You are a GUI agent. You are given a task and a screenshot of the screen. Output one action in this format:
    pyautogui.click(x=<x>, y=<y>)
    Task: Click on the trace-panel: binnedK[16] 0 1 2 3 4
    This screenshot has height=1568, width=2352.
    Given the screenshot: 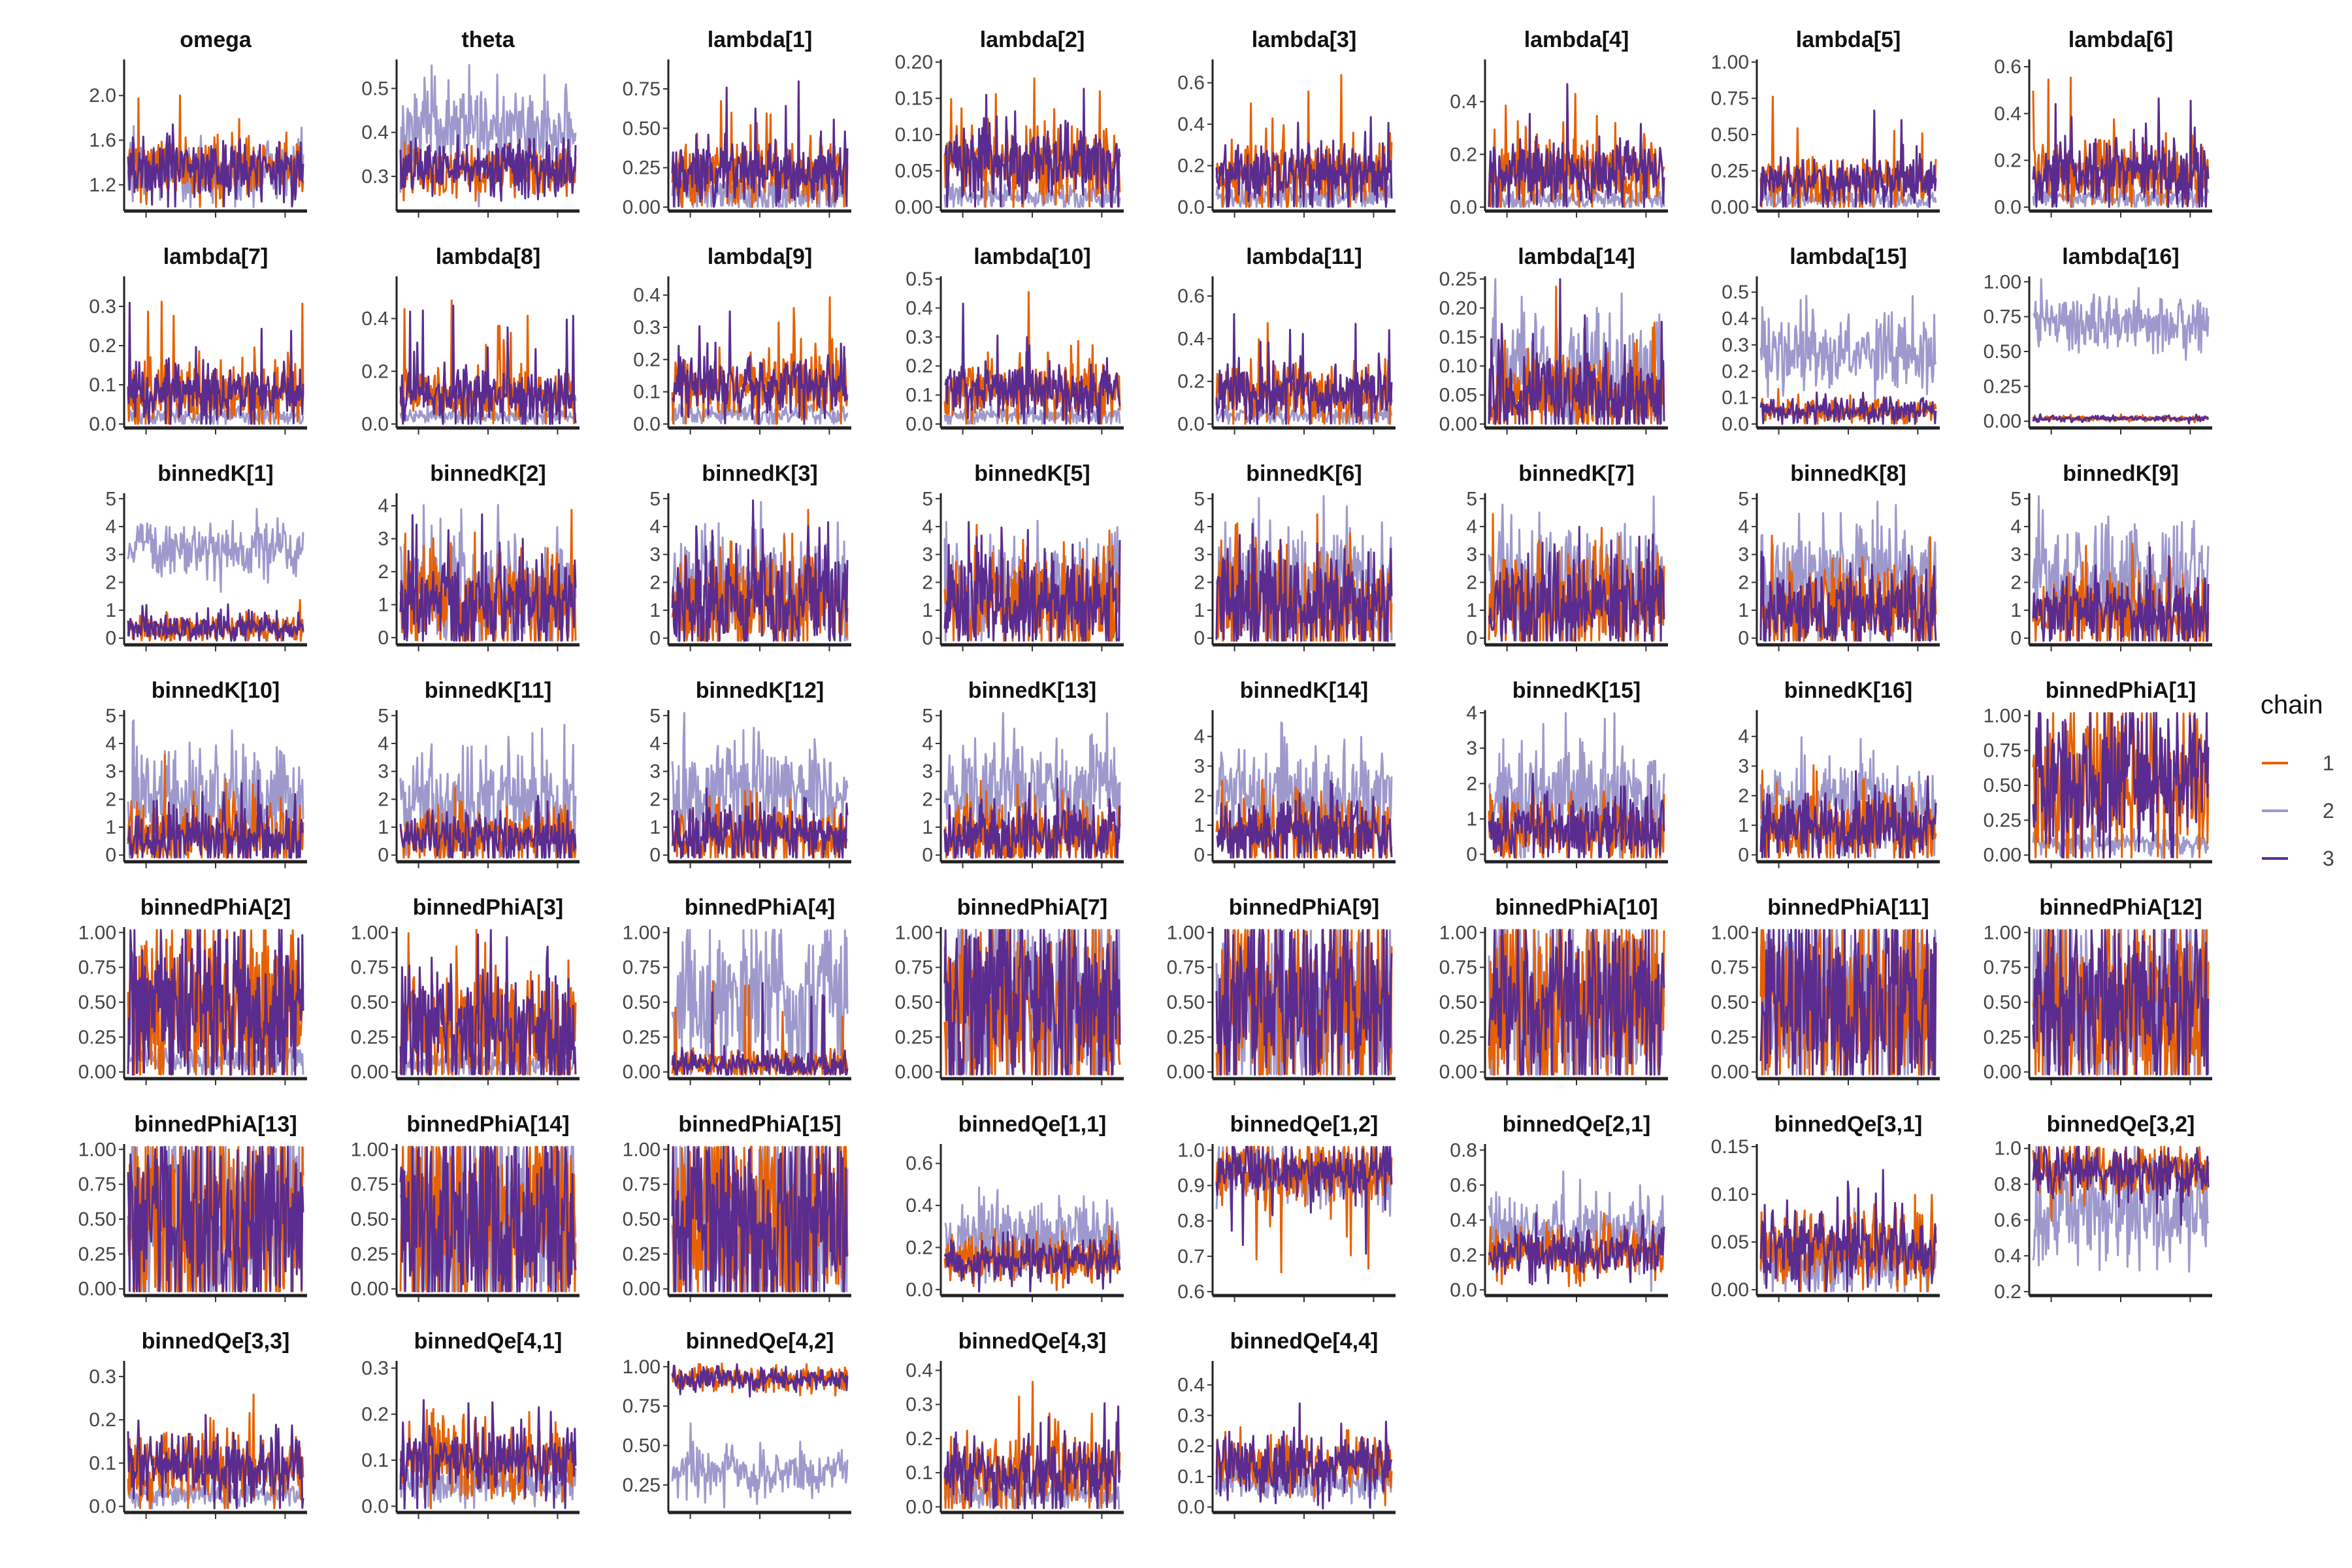 What is the action you would take?
    pyautogui.click(x=1839, y=773)
    